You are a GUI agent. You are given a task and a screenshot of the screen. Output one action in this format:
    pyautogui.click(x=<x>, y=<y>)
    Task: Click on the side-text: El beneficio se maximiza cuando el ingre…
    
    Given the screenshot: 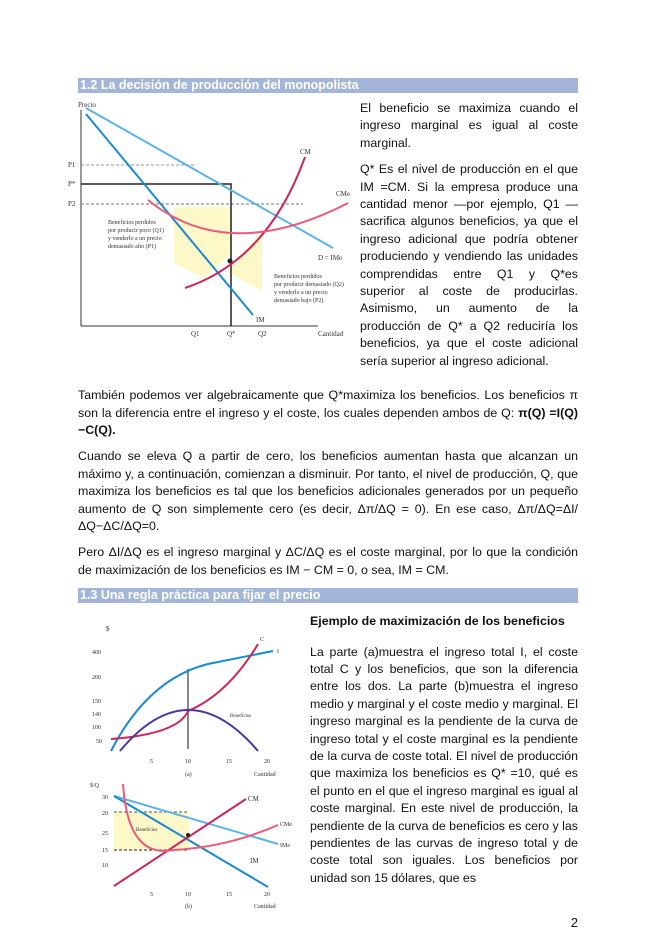 What is the action you would take?
    pyautogui.click(x=469, y=239)
    